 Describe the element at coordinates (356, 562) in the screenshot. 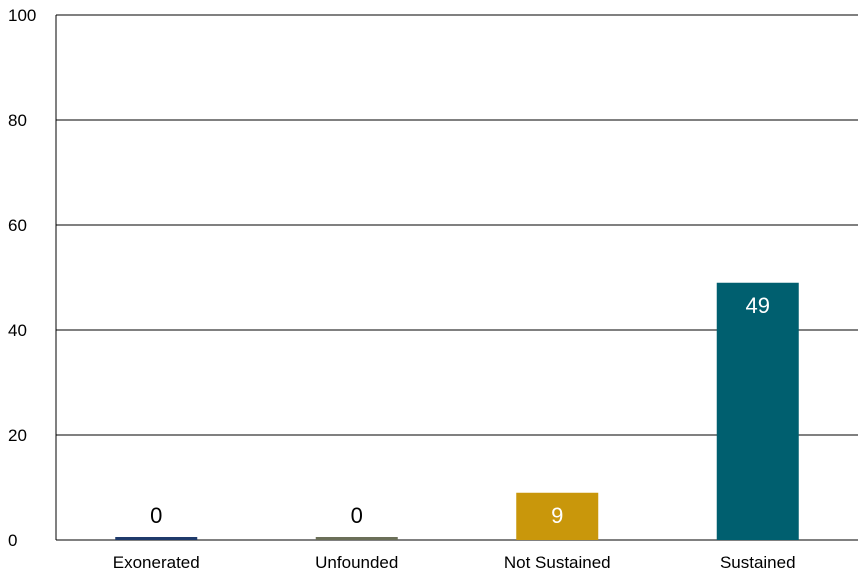

I see `x-tick-label: Unfounded` at that location.